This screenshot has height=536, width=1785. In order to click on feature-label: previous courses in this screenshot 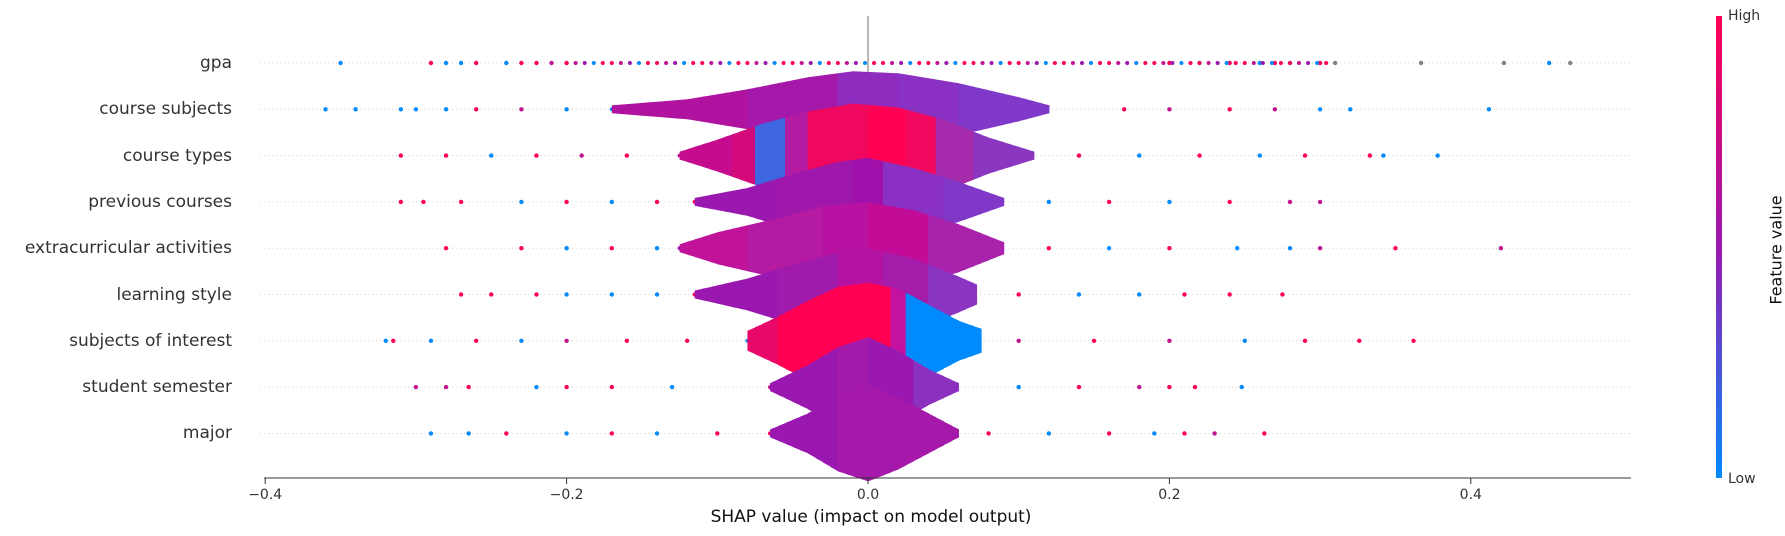, I will do `click(160, 201)`.